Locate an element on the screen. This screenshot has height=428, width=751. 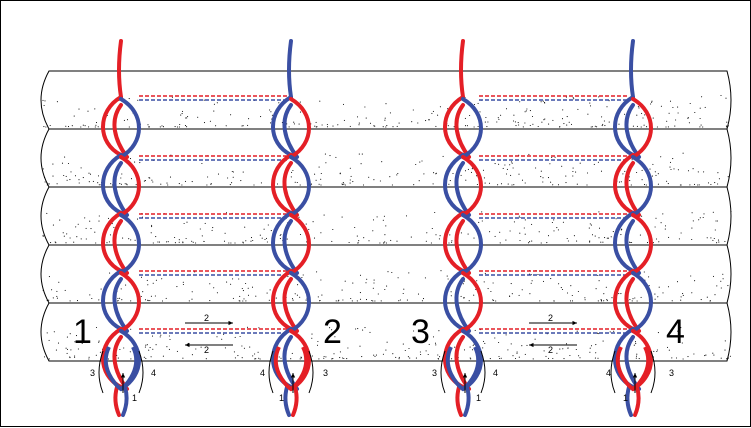
bottom-knot is located at coordinates (463, 369).